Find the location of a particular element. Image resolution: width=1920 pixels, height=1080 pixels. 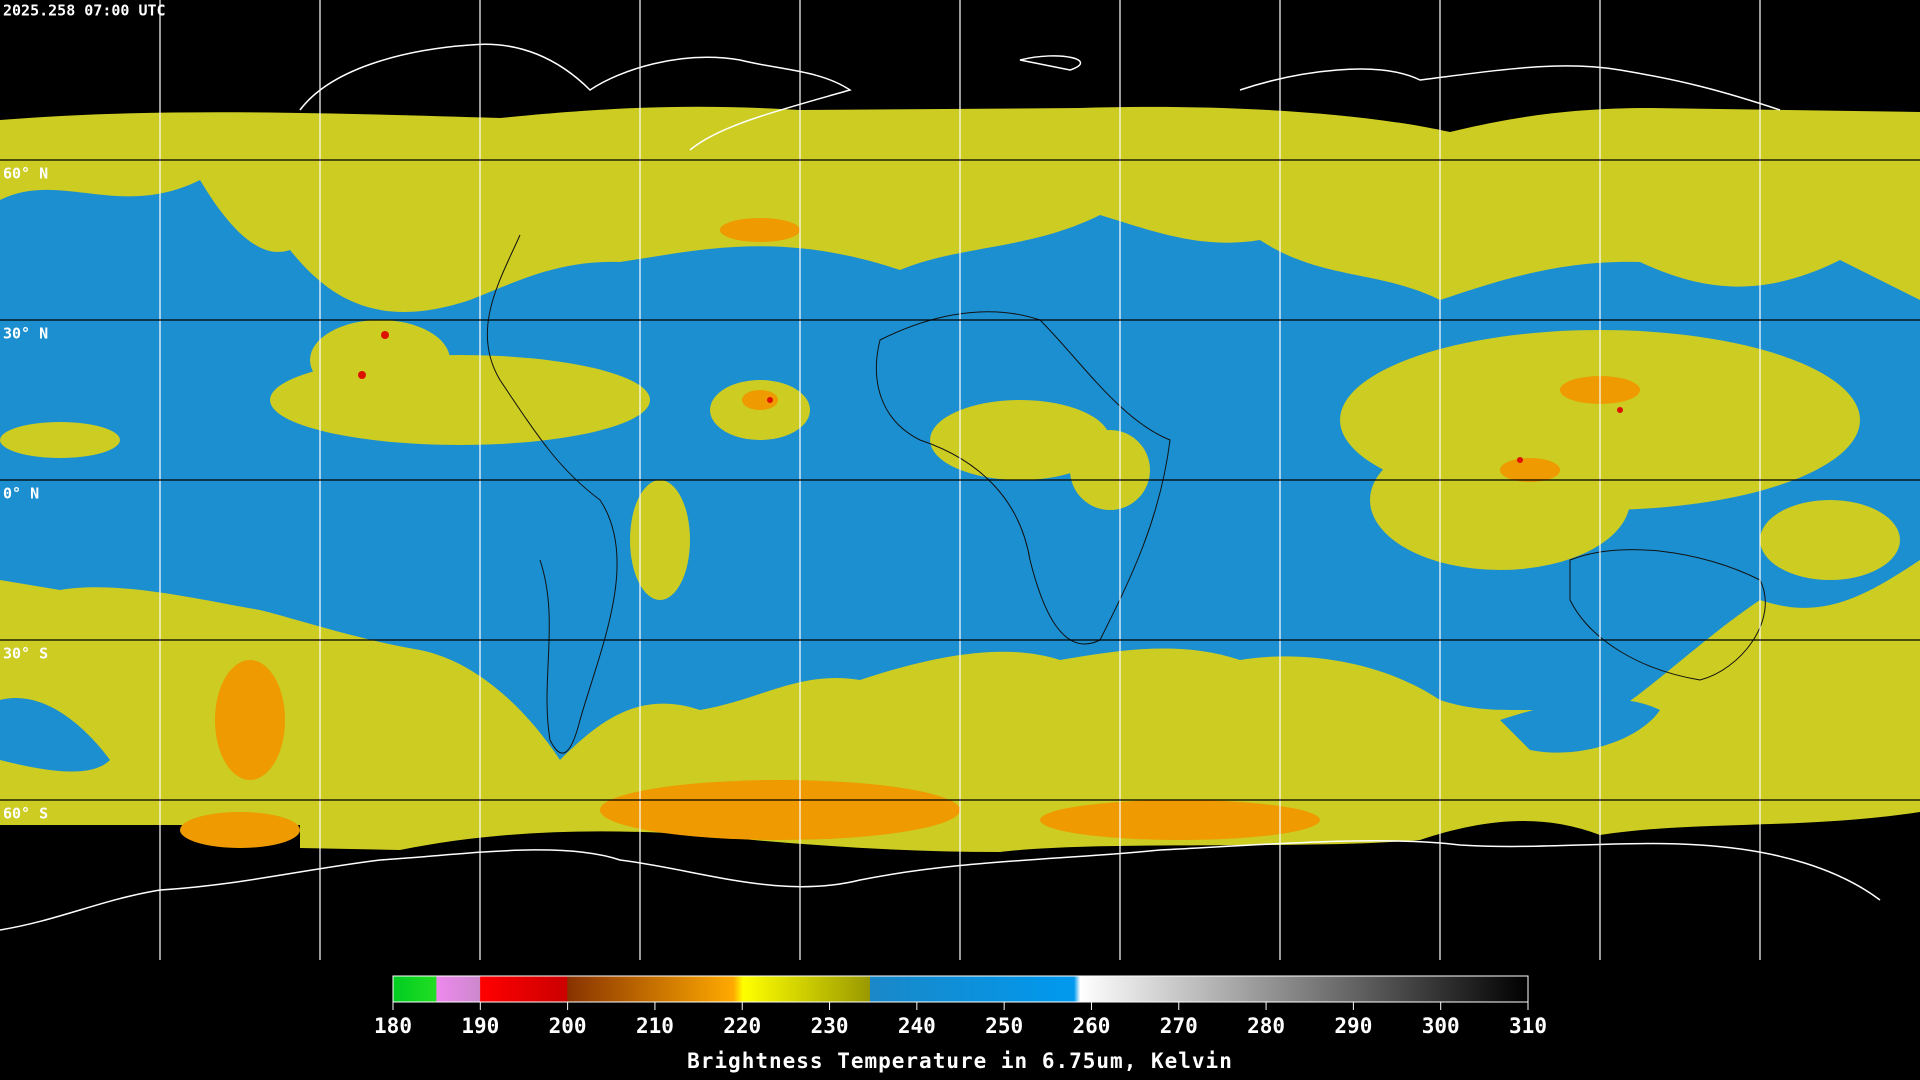

colorbar-tick-label: 290 is located at coordinates (1353, 1026).